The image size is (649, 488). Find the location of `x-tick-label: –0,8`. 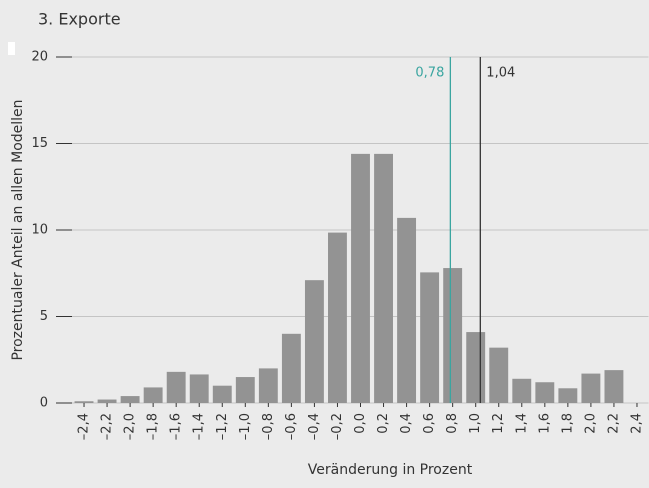

x-tick-label: –0,8 is located at coordinates (268, 426).